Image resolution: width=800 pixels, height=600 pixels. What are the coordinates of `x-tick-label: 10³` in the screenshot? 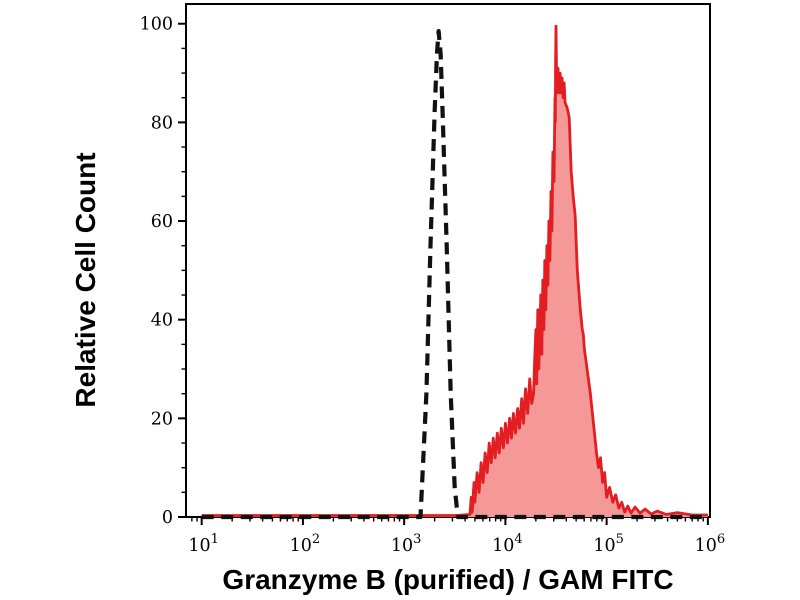 It's located at (406, 544).